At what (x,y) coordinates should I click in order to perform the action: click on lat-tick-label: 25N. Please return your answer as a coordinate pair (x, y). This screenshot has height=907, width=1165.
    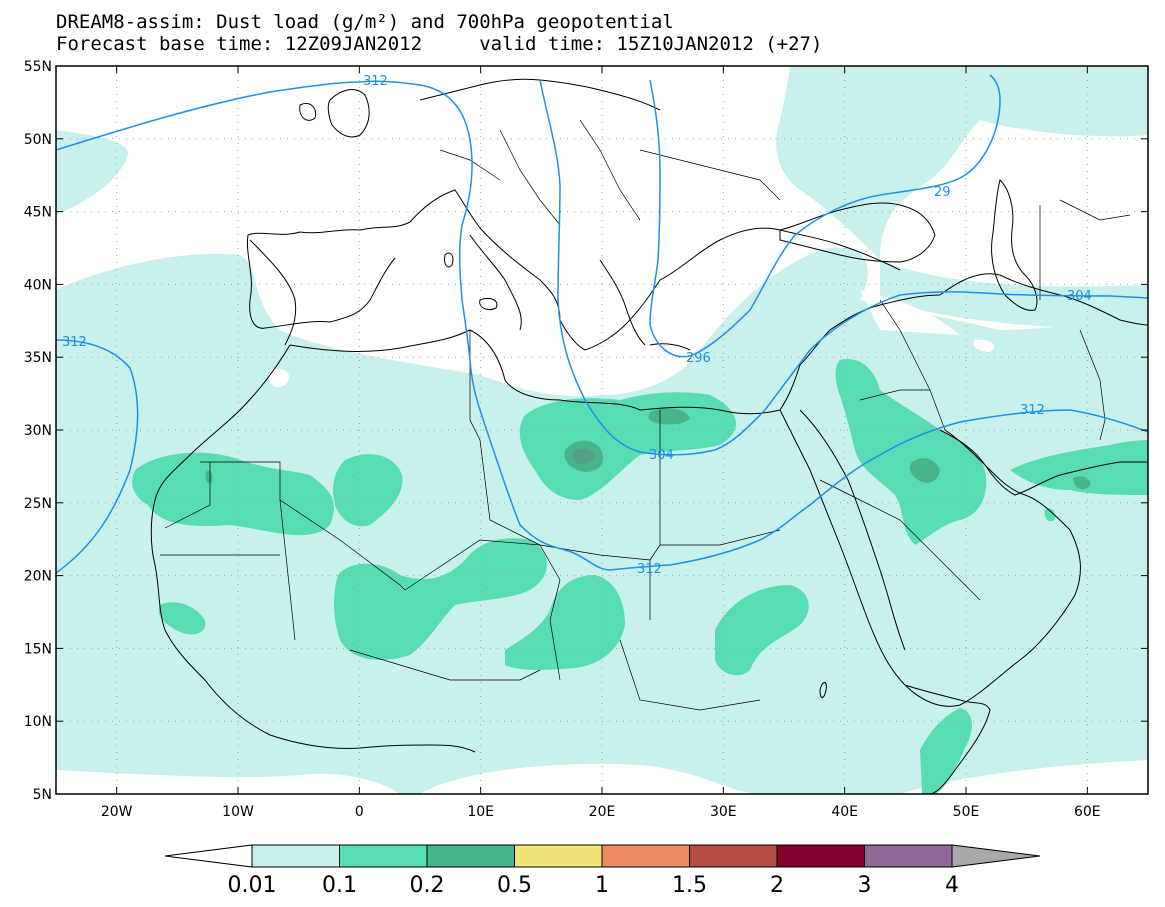
    Looking at the image, I should click on (38, 504).